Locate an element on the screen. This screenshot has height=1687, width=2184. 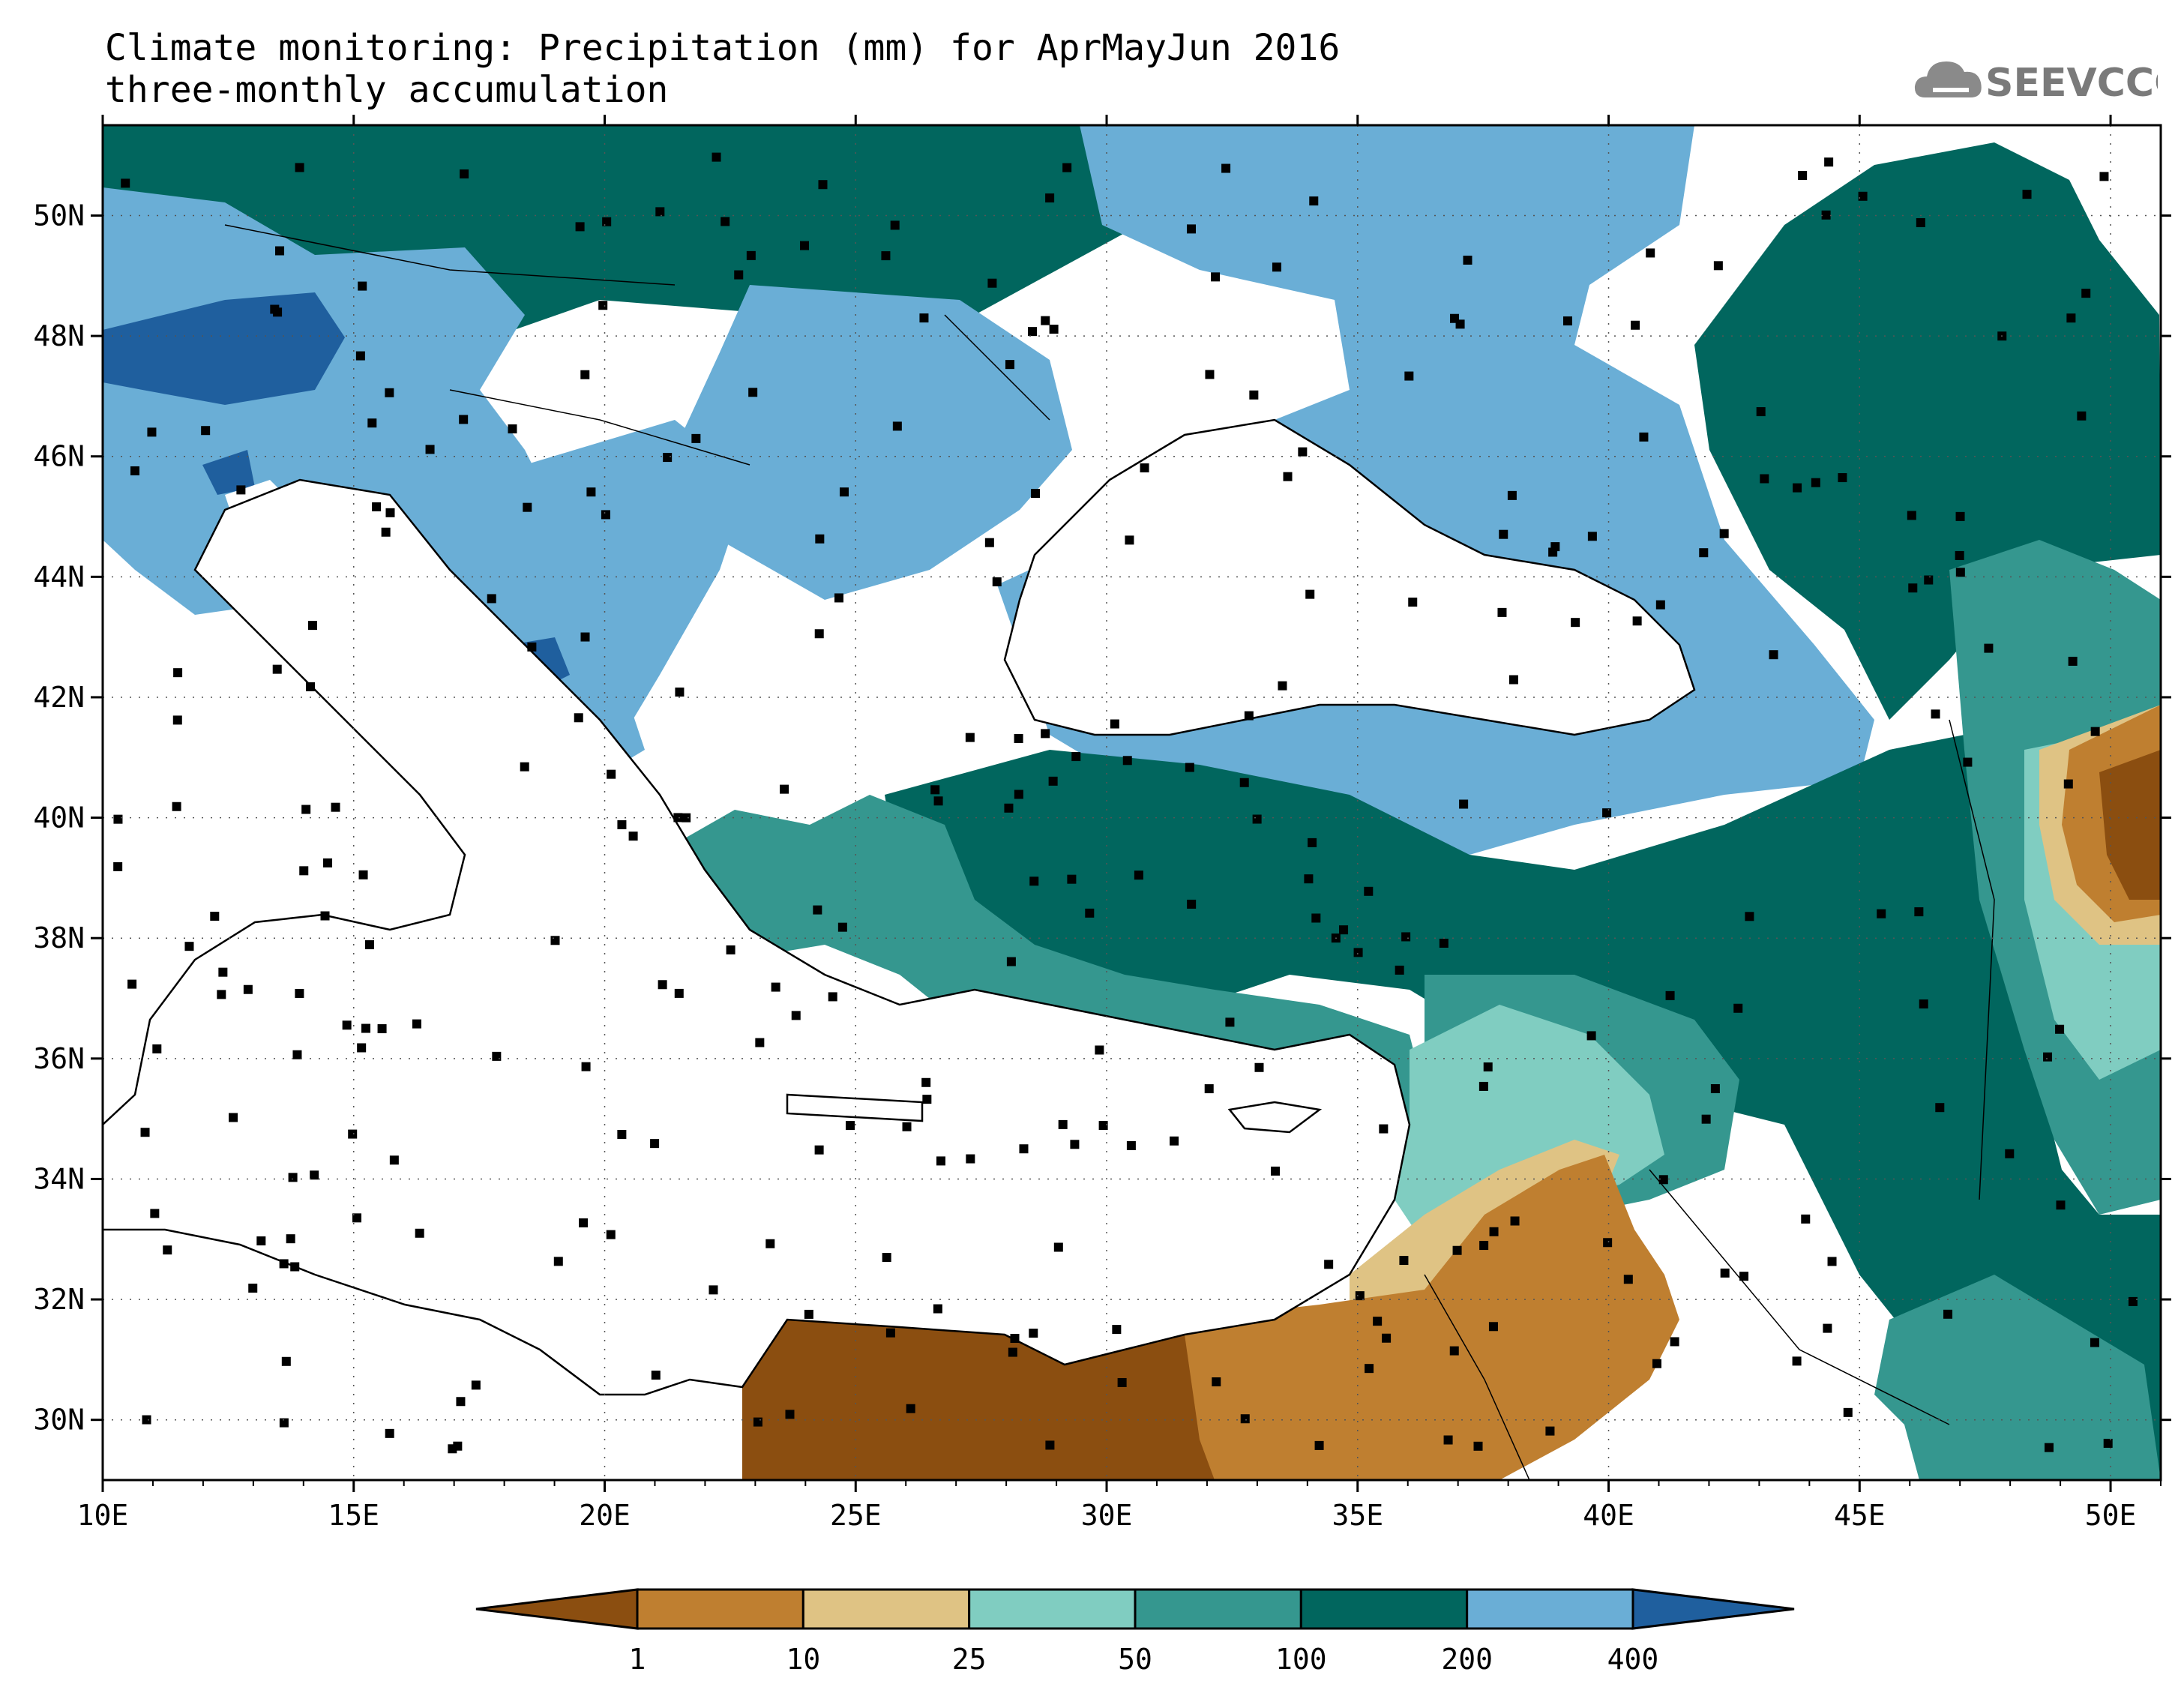
colorbar-label: 10 is located at coordinates (803, 1659).